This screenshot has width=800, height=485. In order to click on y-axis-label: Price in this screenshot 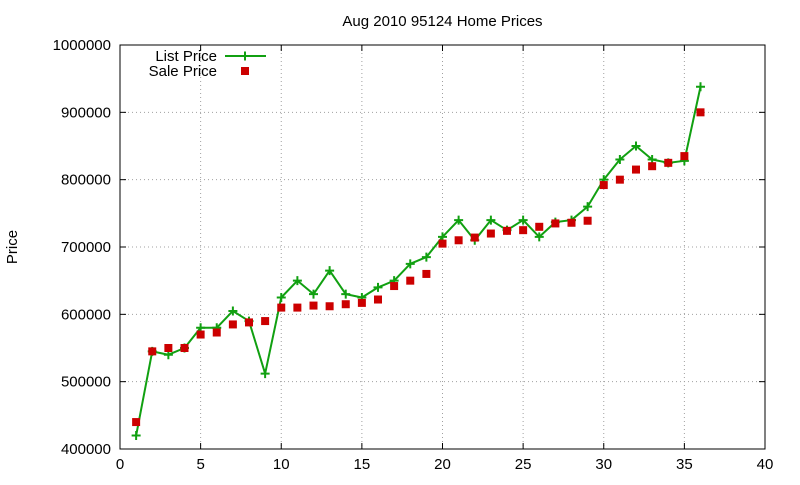, I will do `click(12, 247)`.